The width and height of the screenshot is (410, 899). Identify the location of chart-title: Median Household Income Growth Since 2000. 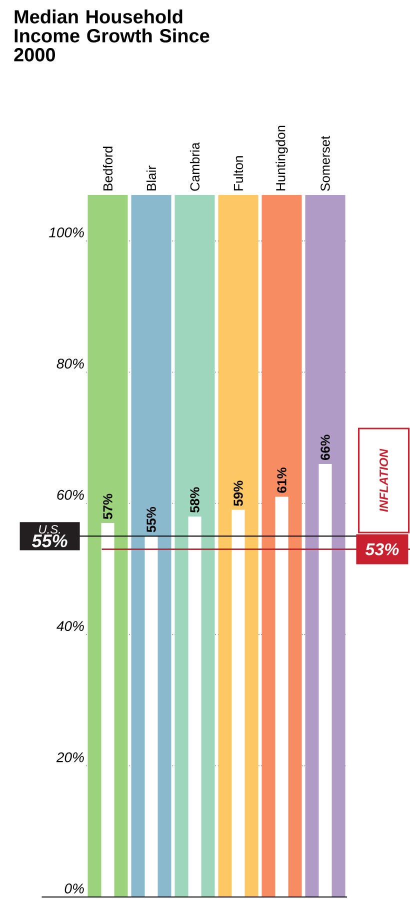
(112, 36).